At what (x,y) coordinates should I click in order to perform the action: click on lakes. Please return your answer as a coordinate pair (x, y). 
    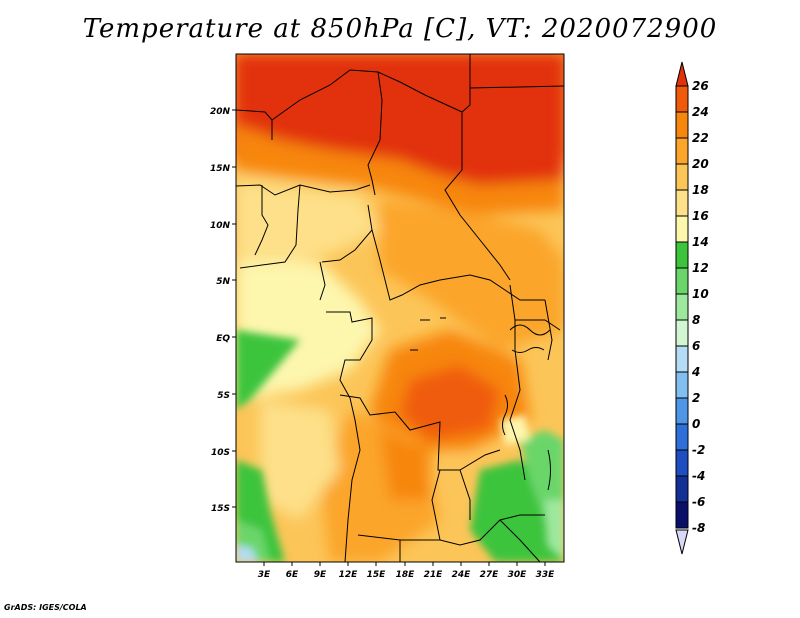
    Looking at the image, I should click on (480, 404).